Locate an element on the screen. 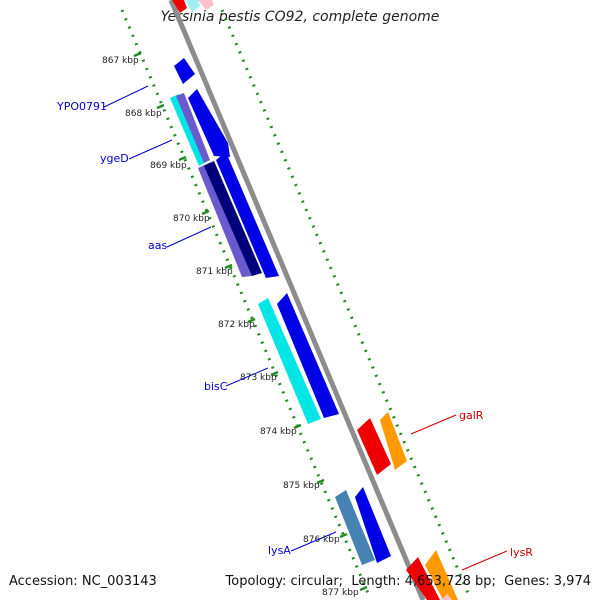 Image resolution: width=600 pixels, height=600 pixels. tick-label: 867 kbp is located at coordinates (120, 61).